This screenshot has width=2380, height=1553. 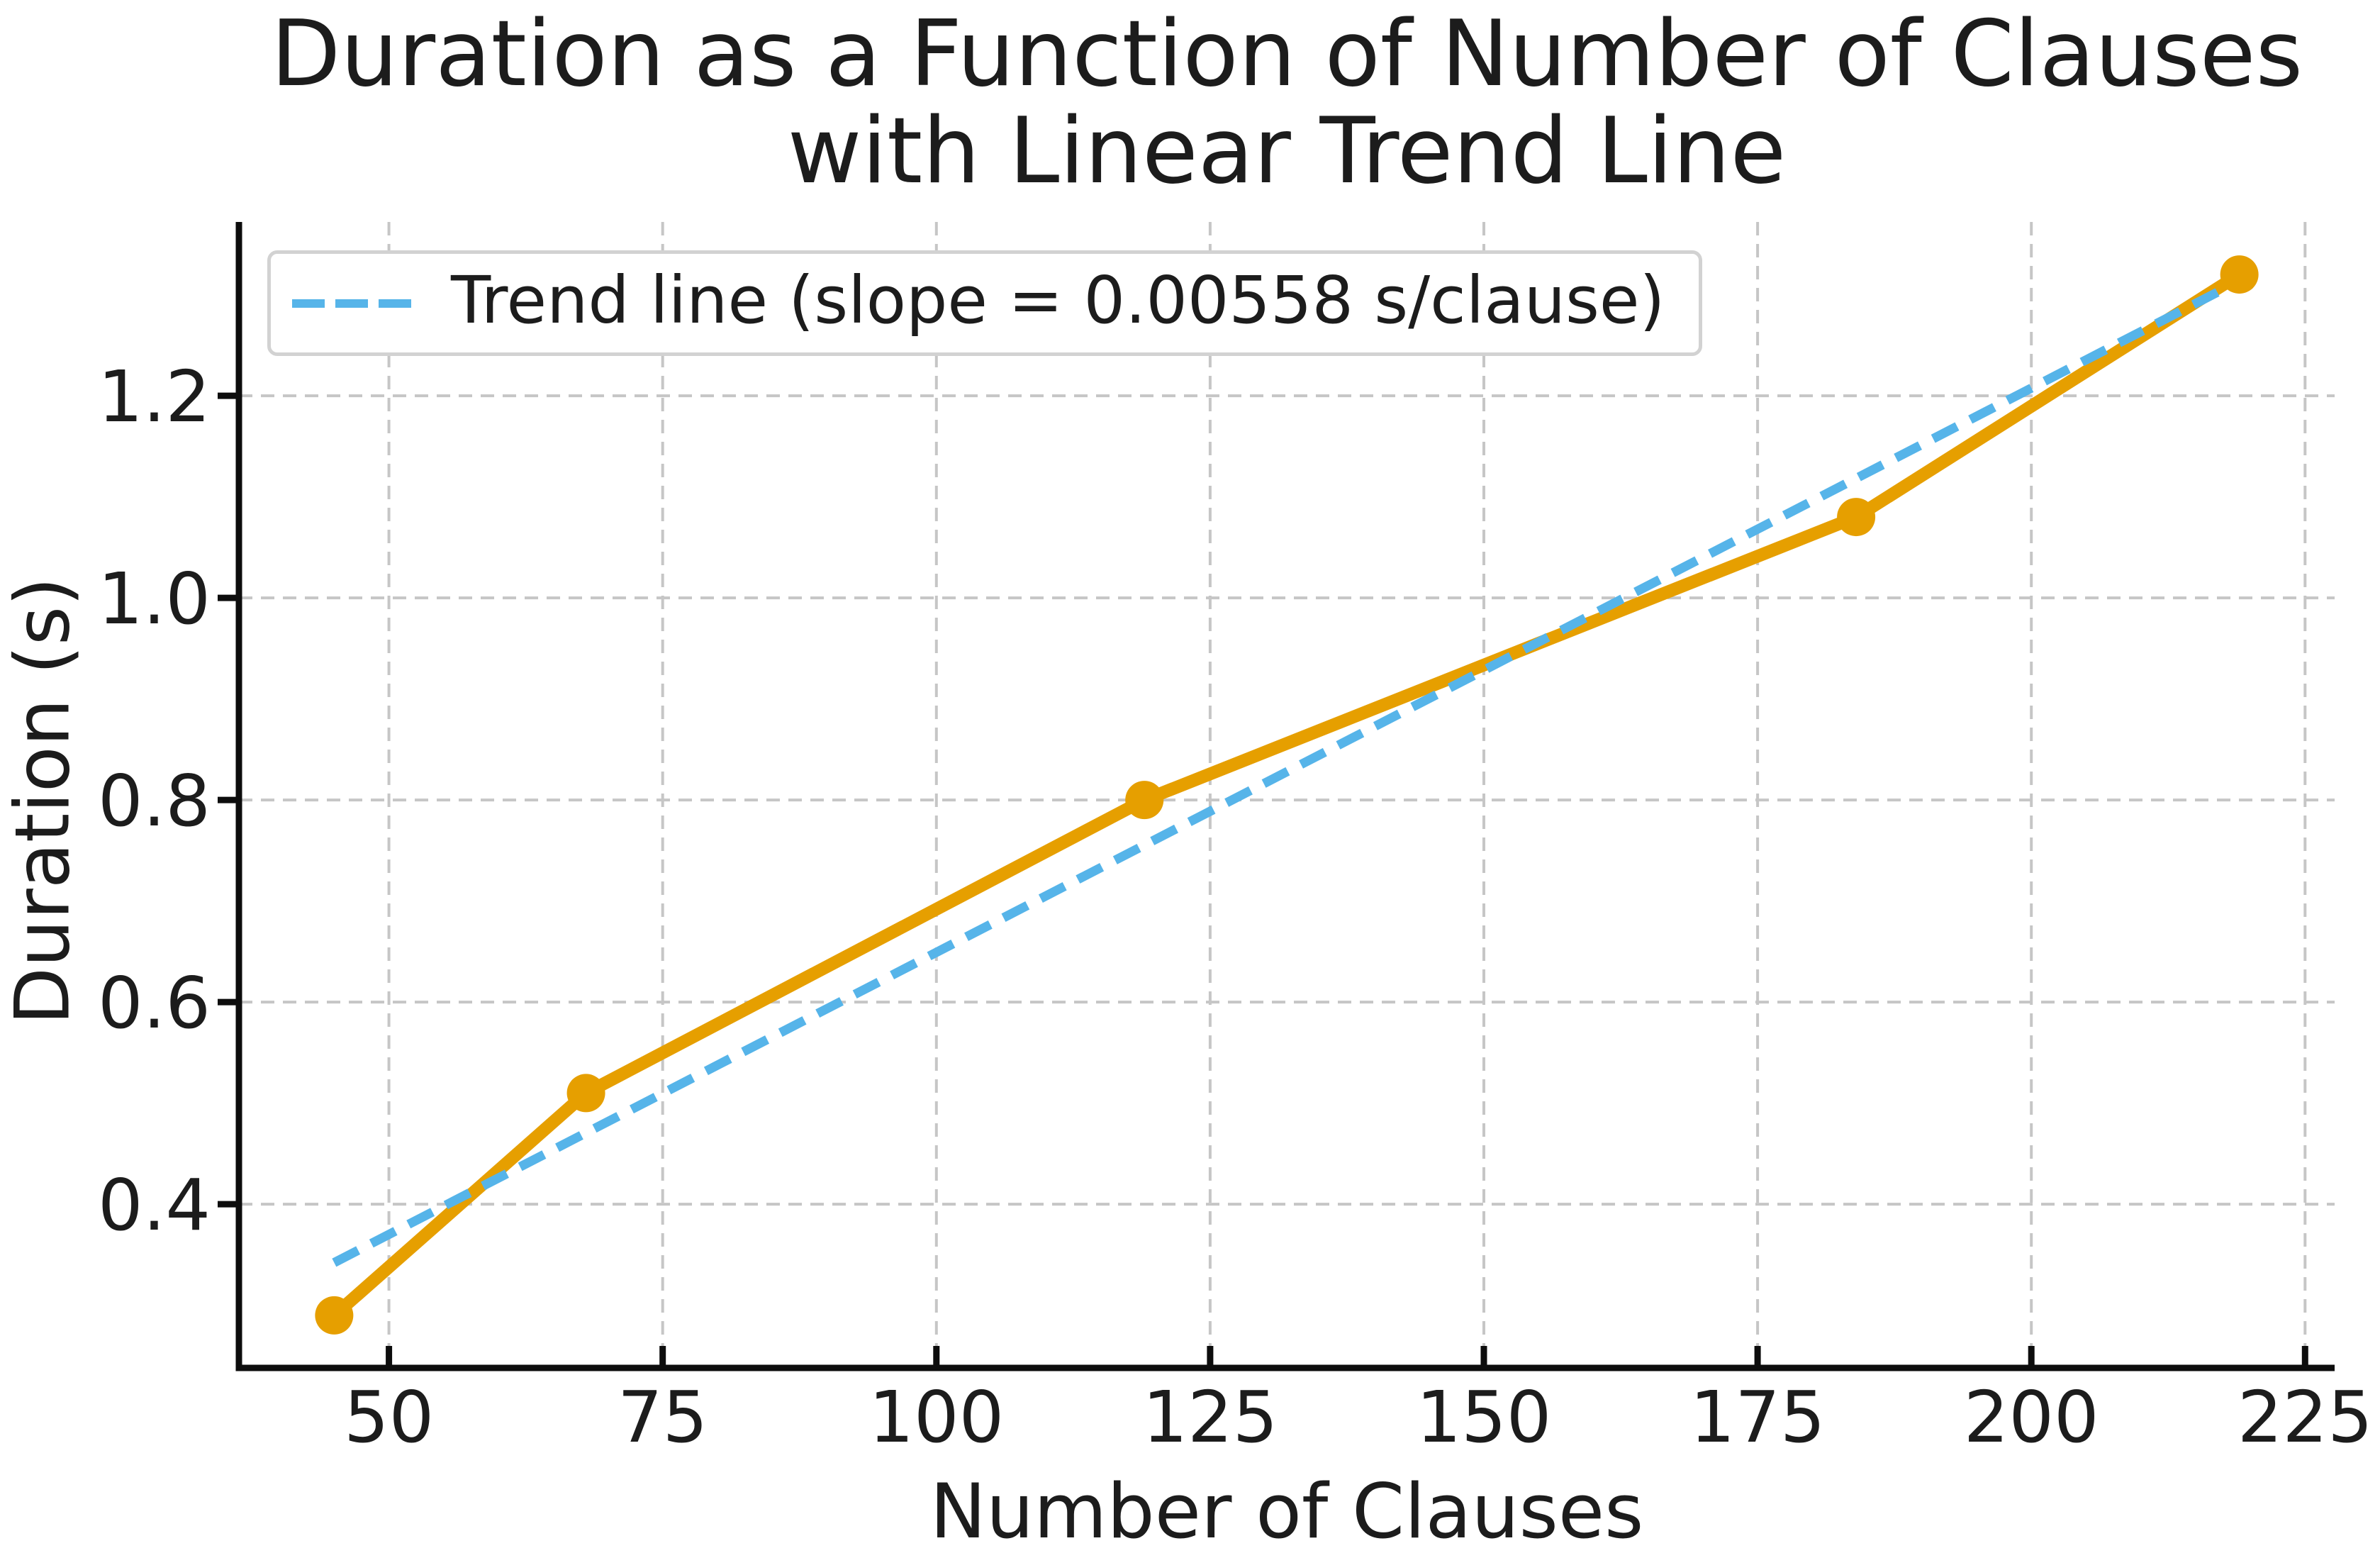 What do you see at coordinates (154, 598) in the screenshot?
I see `y-tick-label: 1.0` at bounding box center [154, 598].